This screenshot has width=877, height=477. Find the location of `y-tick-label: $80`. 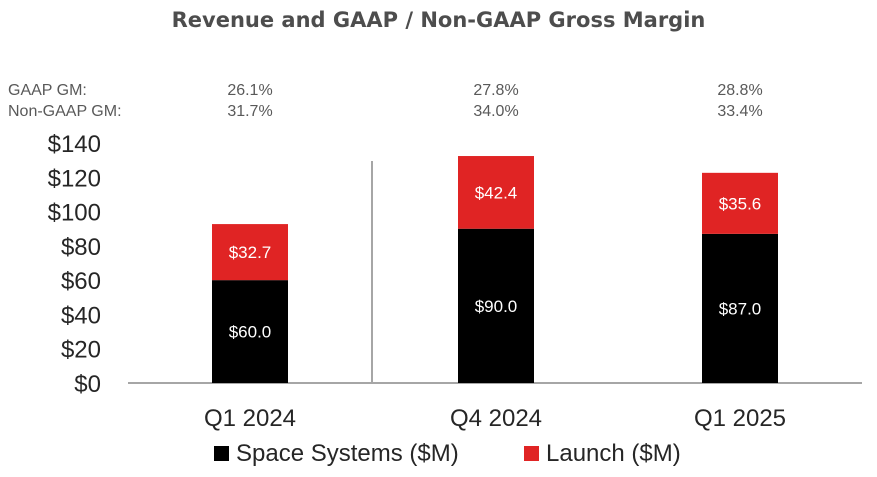

y-tick-label: $80 is located at coordinates (81, 247).